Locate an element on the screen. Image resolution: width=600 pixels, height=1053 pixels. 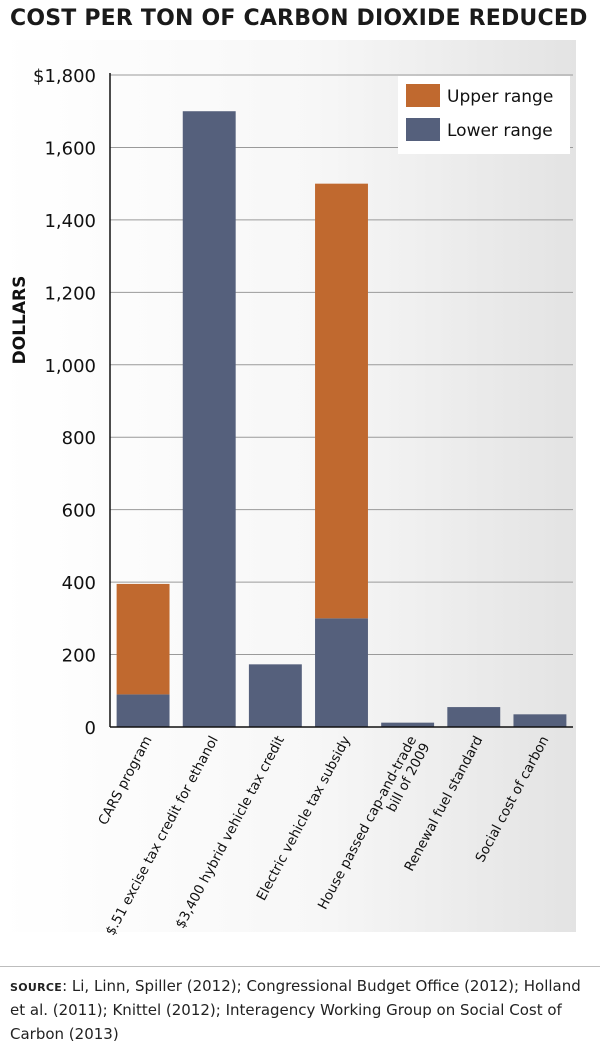
y-tick-labels: $1,800 1,600 1,400 1,200 1,000 800 600 400 200 0 is located at coordinates (64, 402).